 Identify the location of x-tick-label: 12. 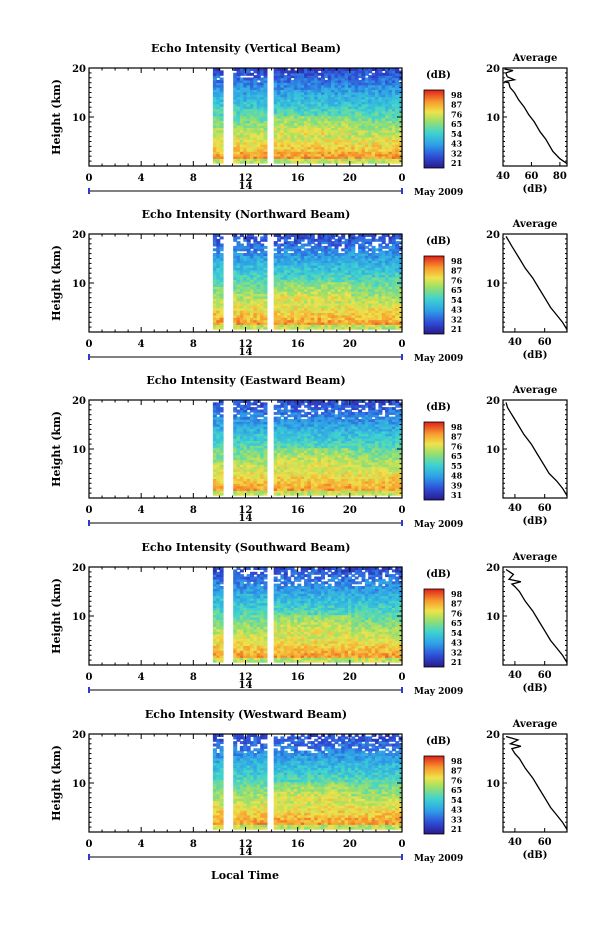
(246, 344).